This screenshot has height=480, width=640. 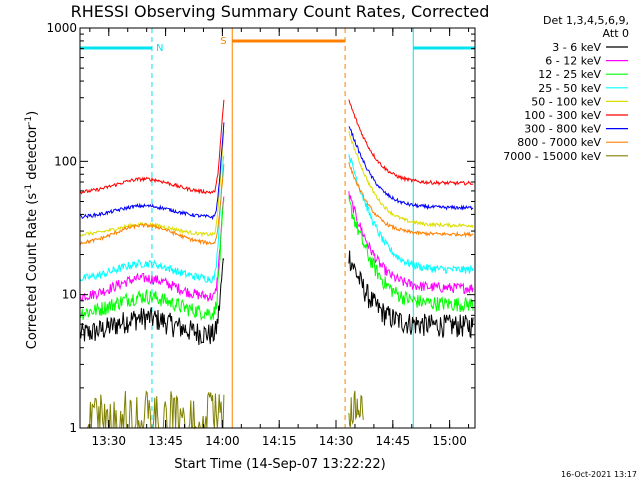 I want to click on y-axis-label: Corrected Count Rate (s-1 detector-1), so click(x=32, y=230).